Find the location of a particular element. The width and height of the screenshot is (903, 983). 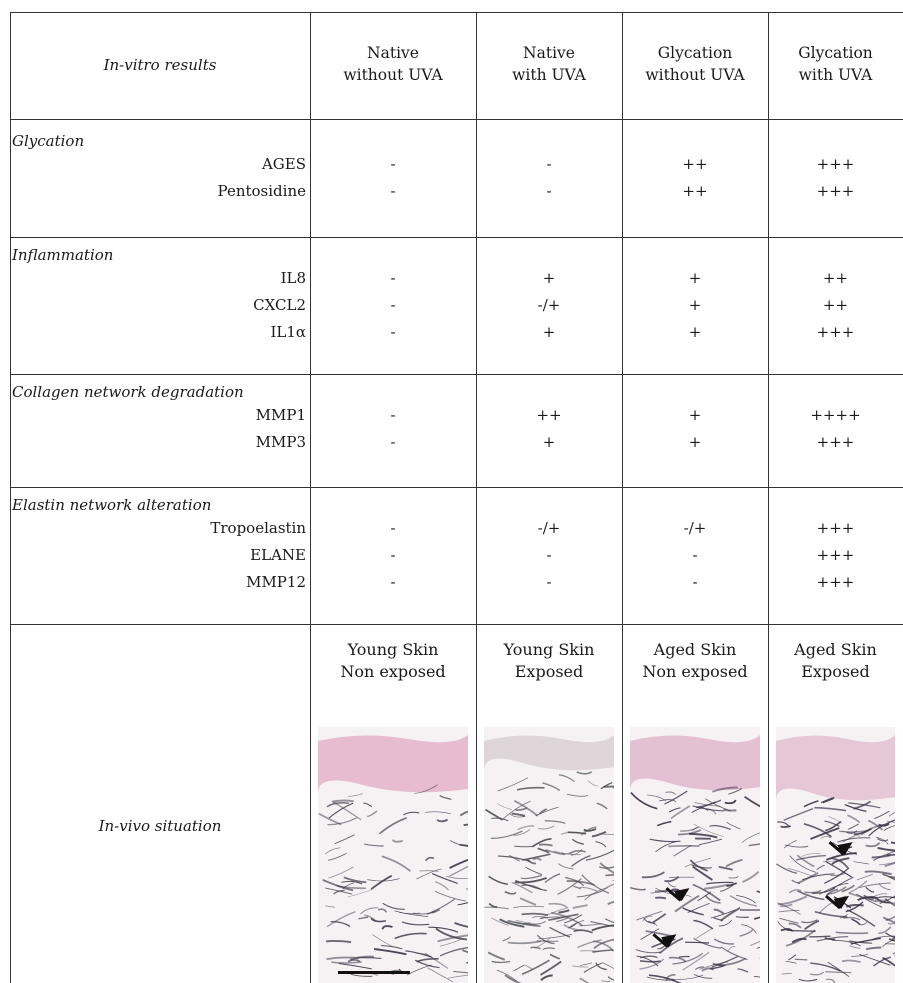

table-left-border is located at coordinates (10, 497).